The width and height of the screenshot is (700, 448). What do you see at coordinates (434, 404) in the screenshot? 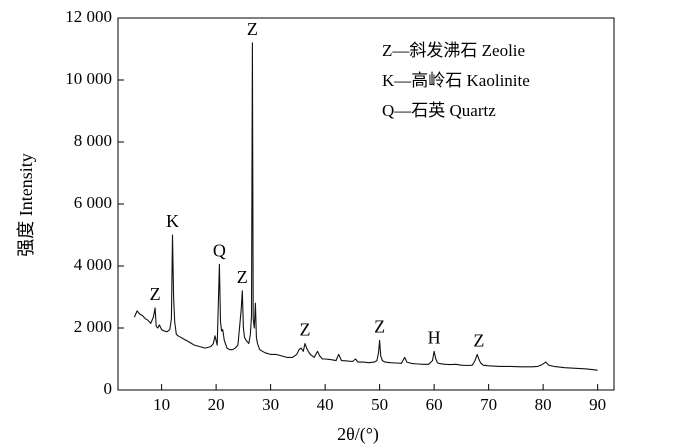
I see `x-tick-label: 60` at bounding box center [434, 404].